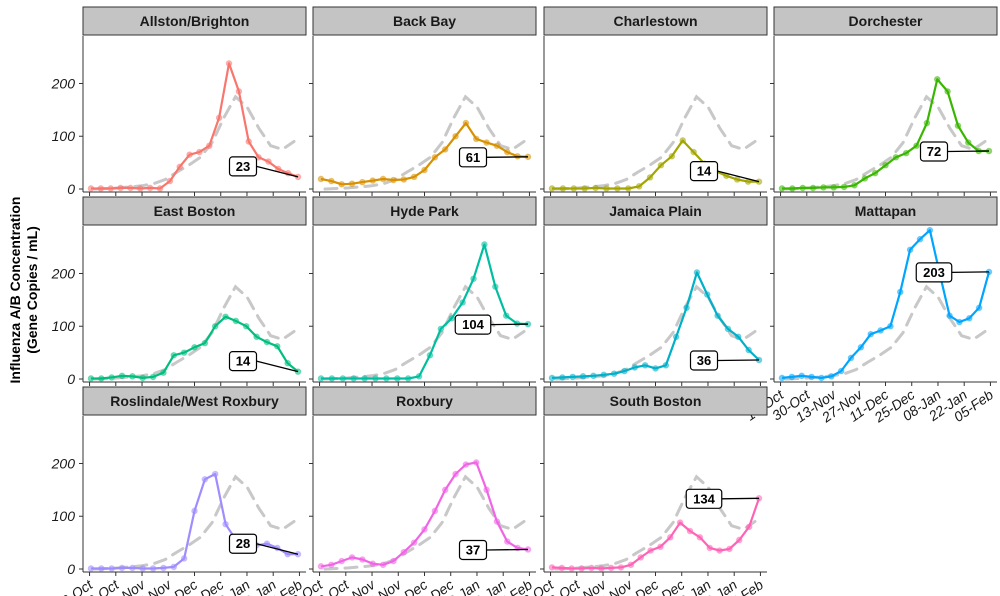 The image size is (1000, 596). I want to click on panel-title: Roxbury, so click(424, 401).